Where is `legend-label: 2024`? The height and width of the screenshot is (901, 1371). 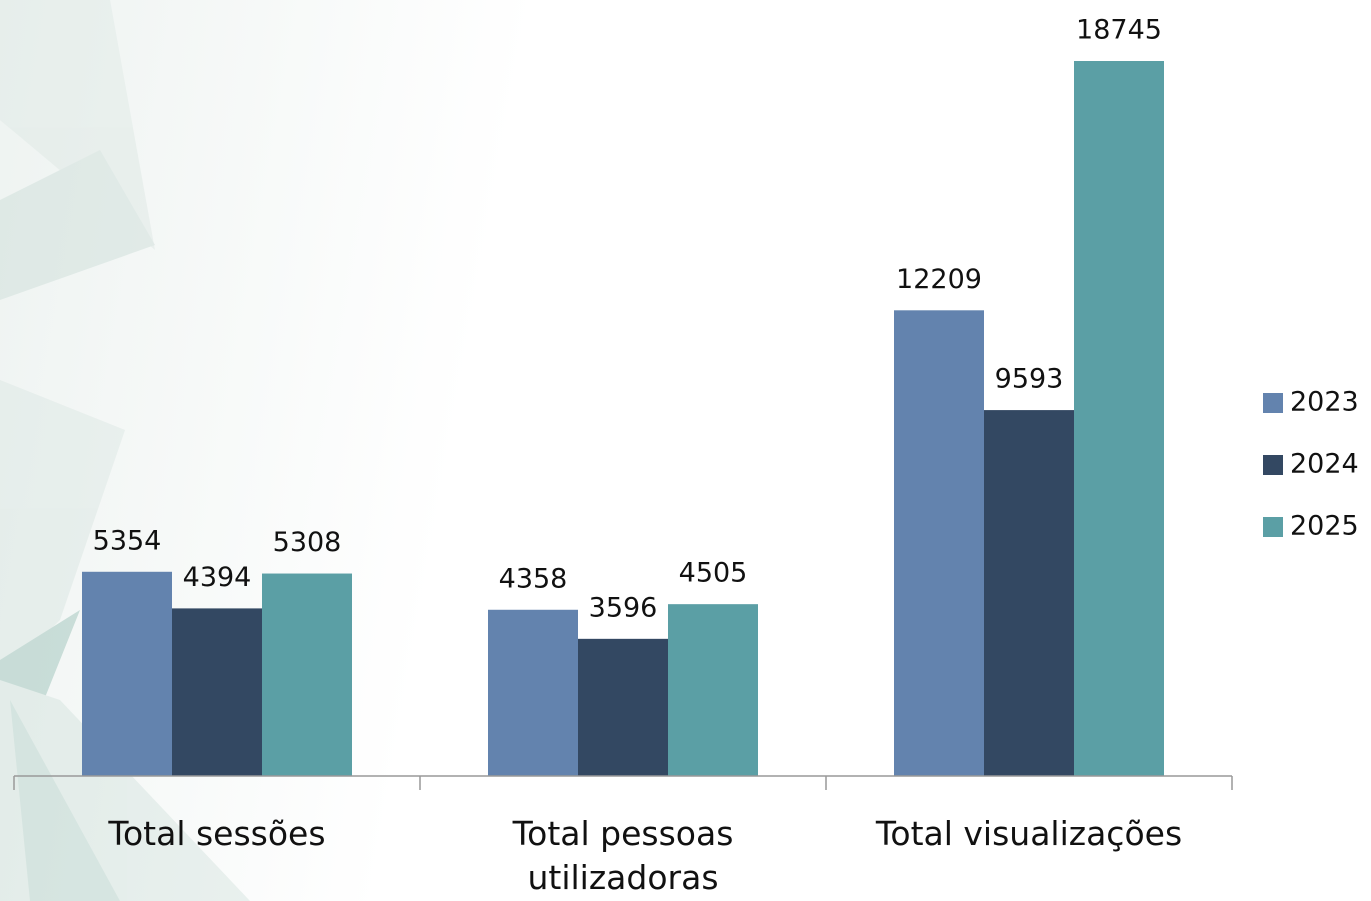
legend-label: 2024 is located at coordinates (1324, 464).